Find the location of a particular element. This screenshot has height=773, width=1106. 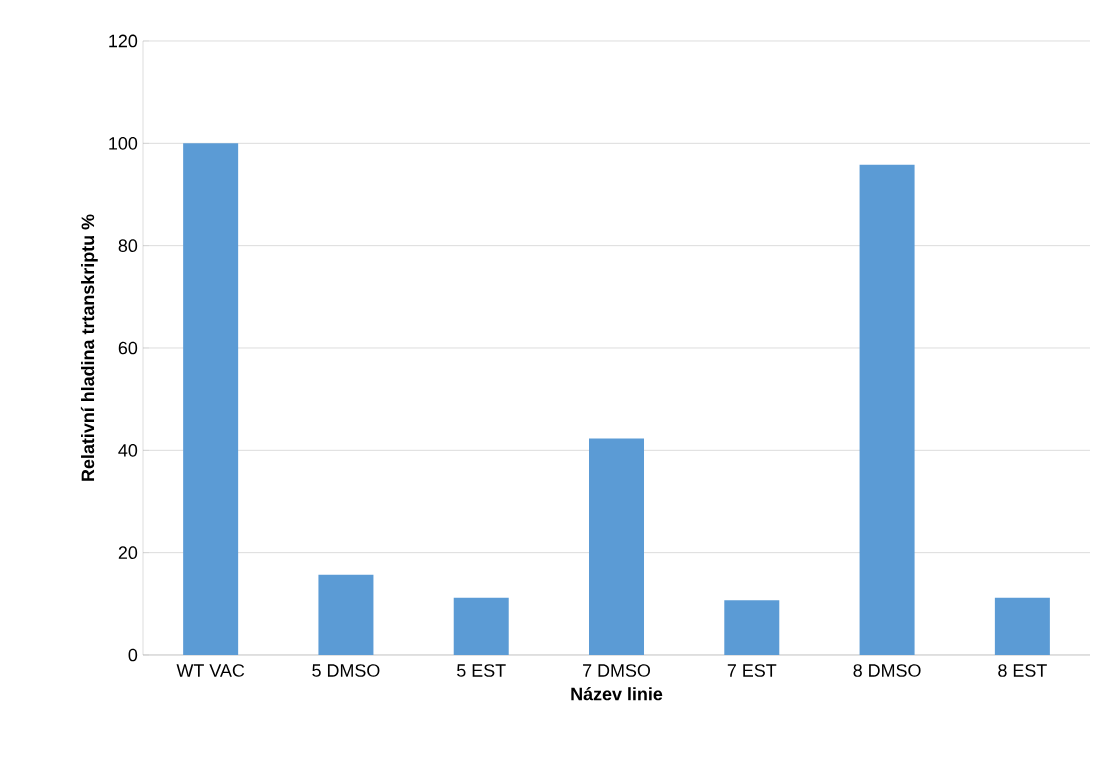

x-tick-label: WT VAC is located at coordinates (210, 670).